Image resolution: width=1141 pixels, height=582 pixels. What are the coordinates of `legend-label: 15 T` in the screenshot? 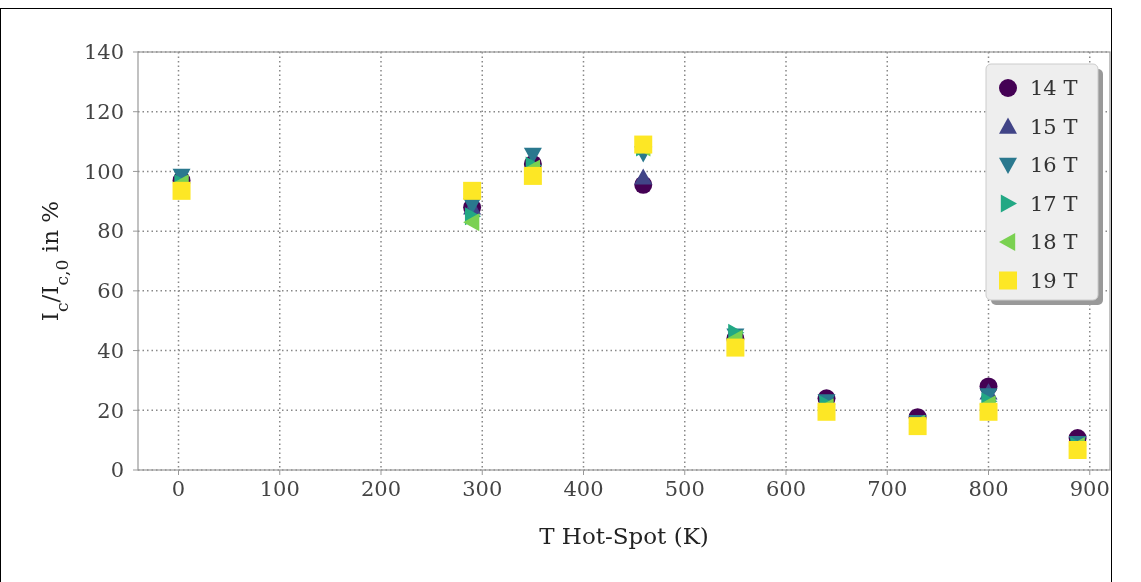 It's located at (1054, 126).